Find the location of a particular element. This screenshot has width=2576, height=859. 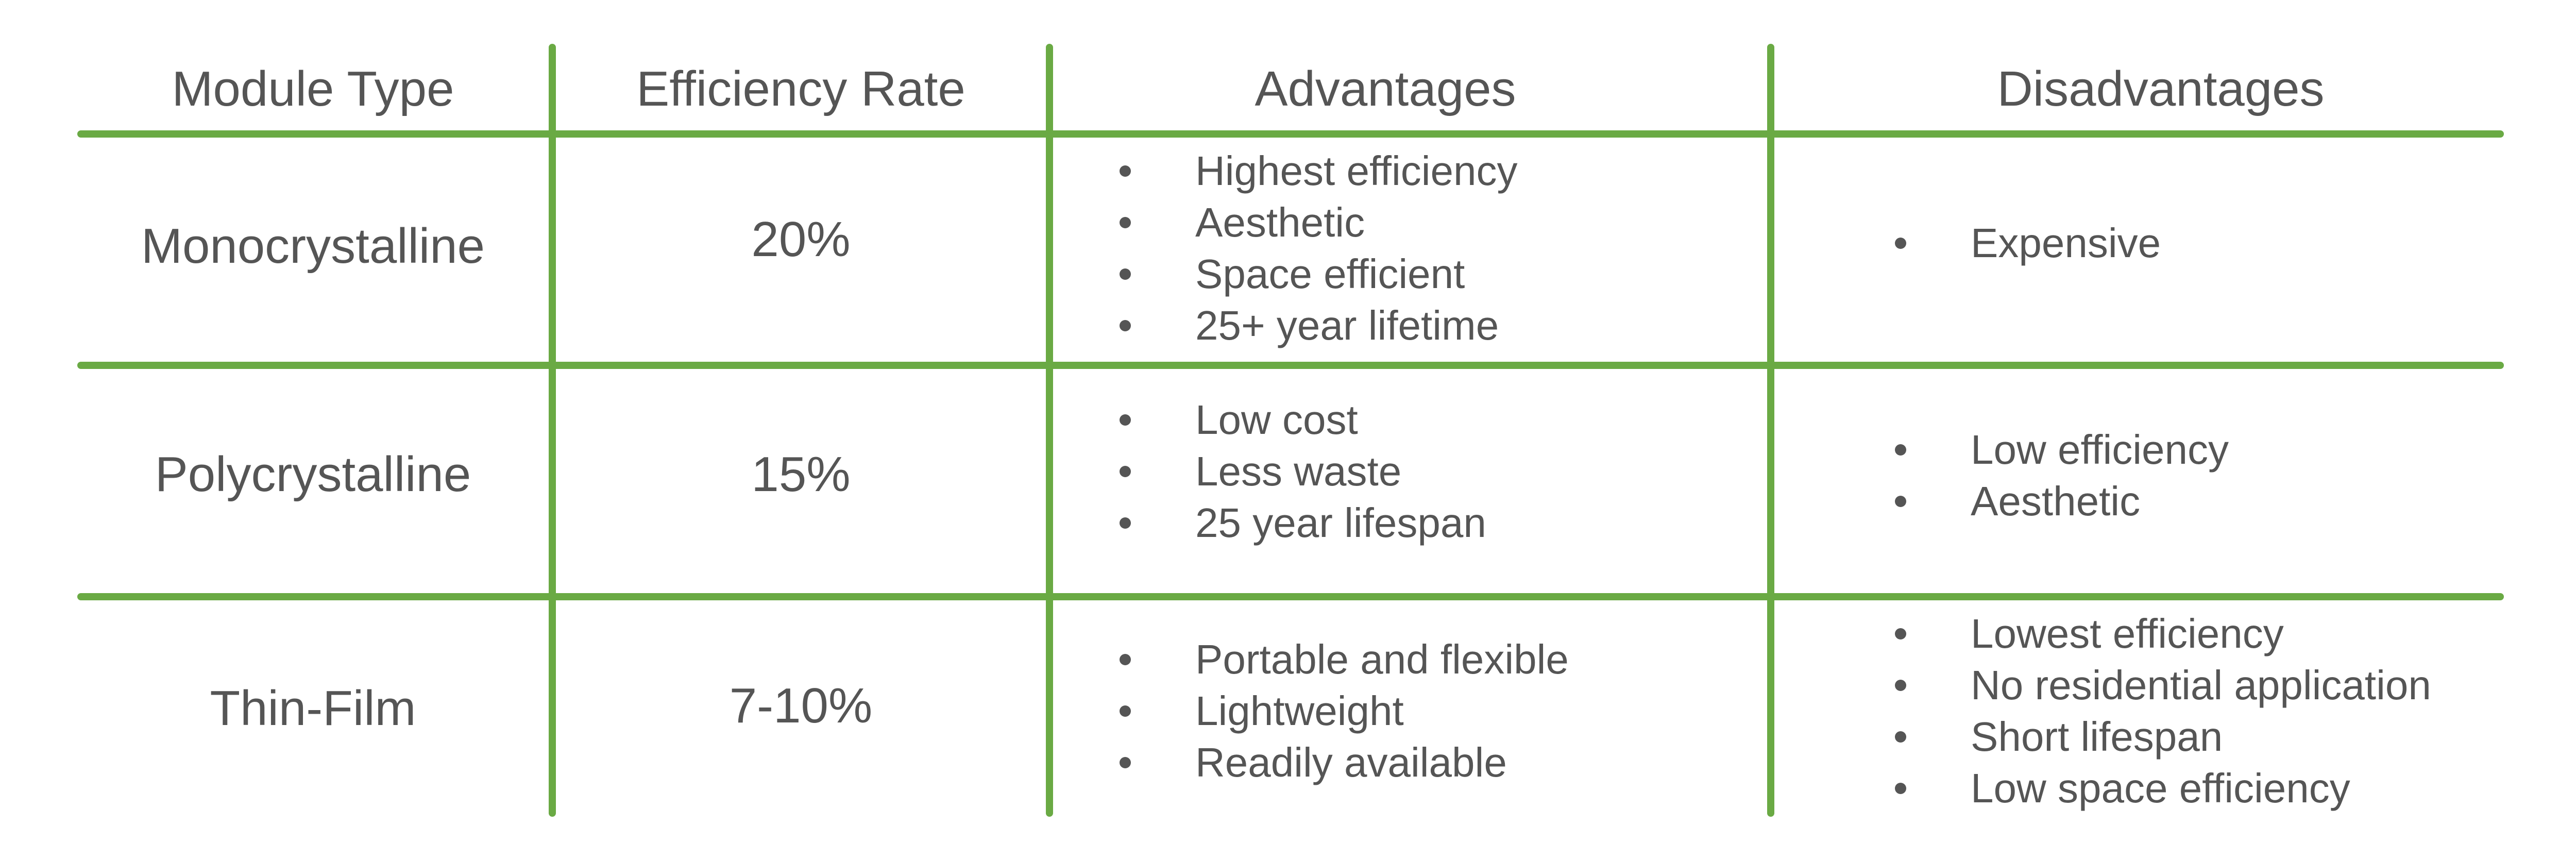

list-item: Low efficiency is located at coordinates (2060, 450).